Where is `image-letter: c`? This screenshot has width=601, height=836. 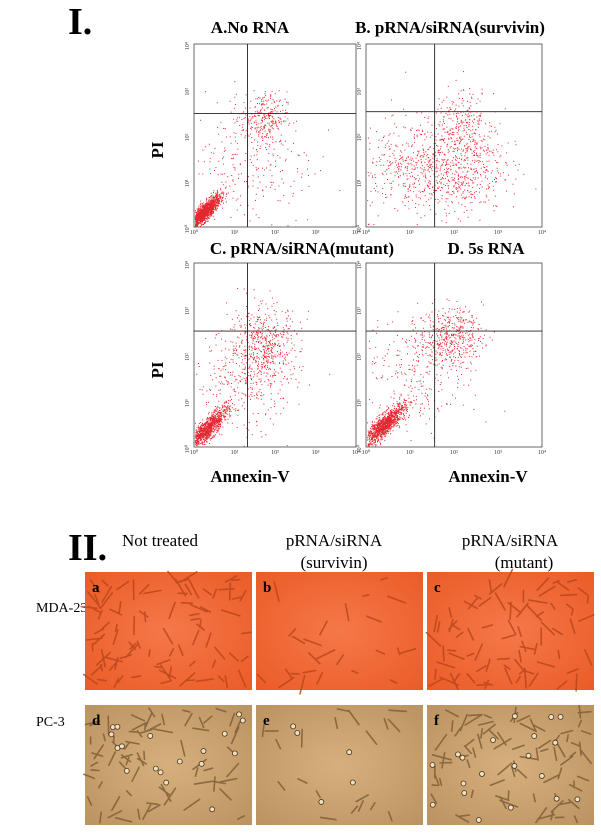
image-letter: c is located at coordinates (437, 588).